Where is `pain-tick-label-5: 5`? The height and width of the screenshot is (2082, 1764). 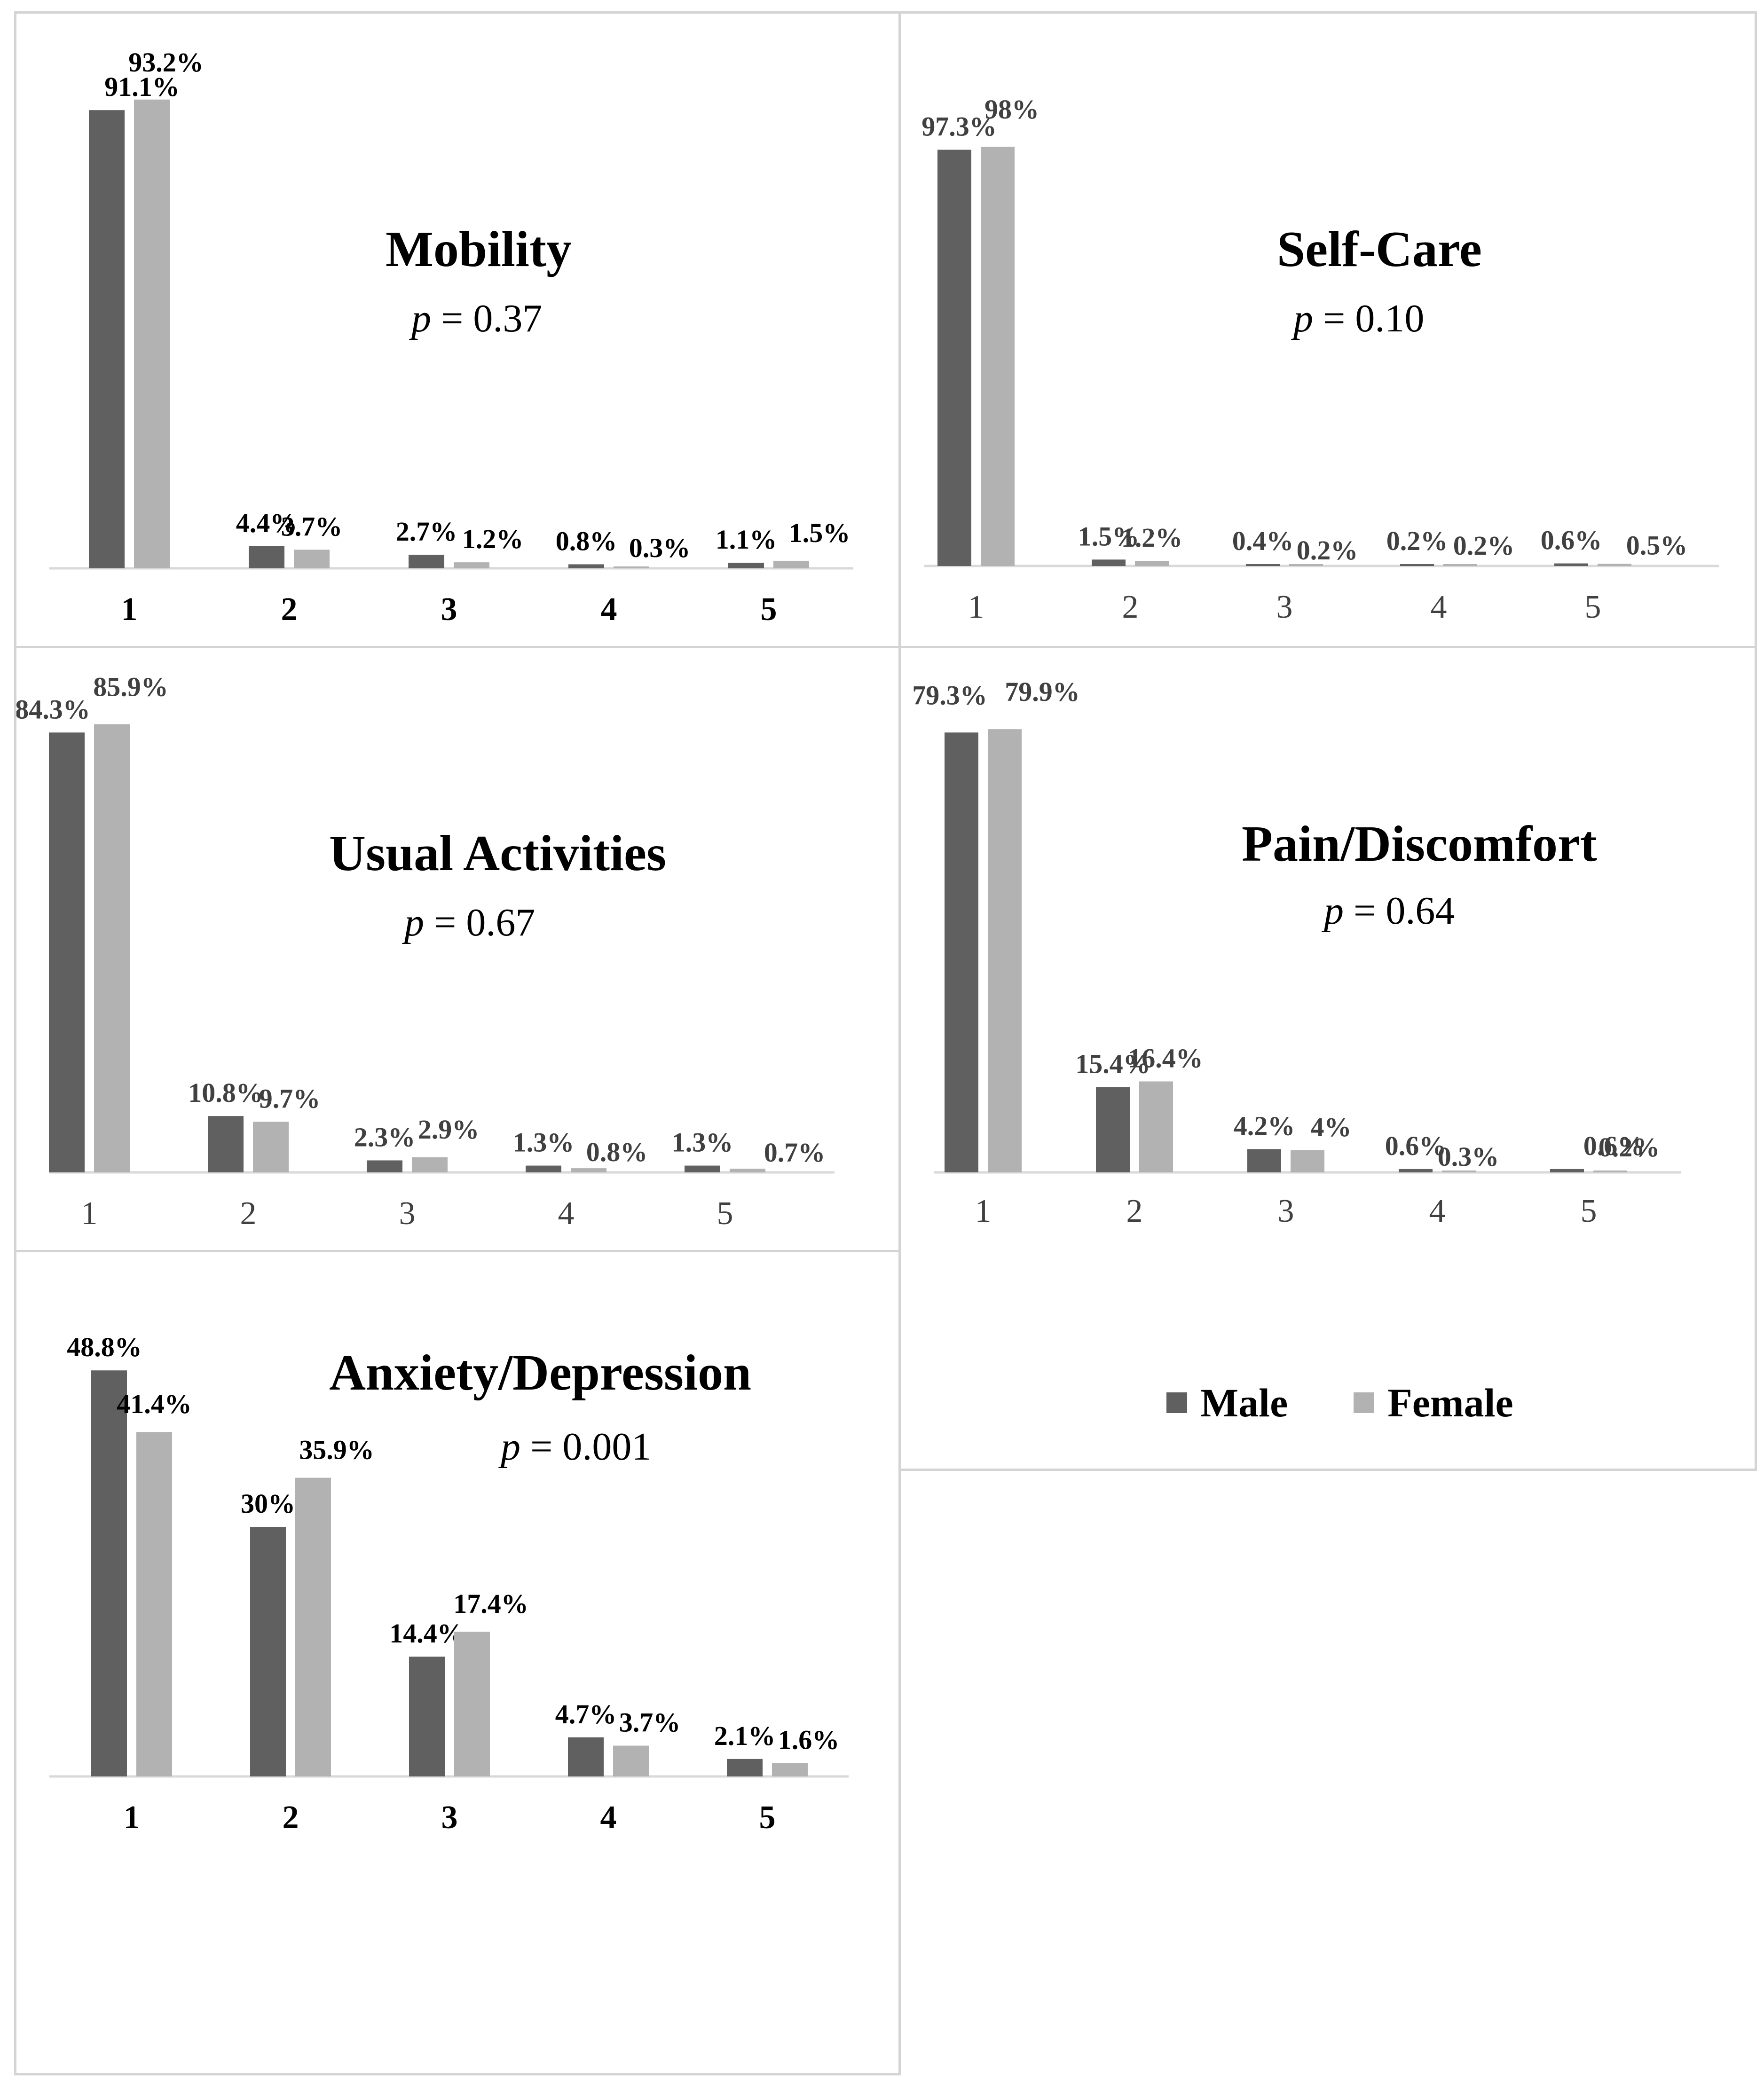 pain-tick-label-5: 5 is located at coordinates (1589, 1211).